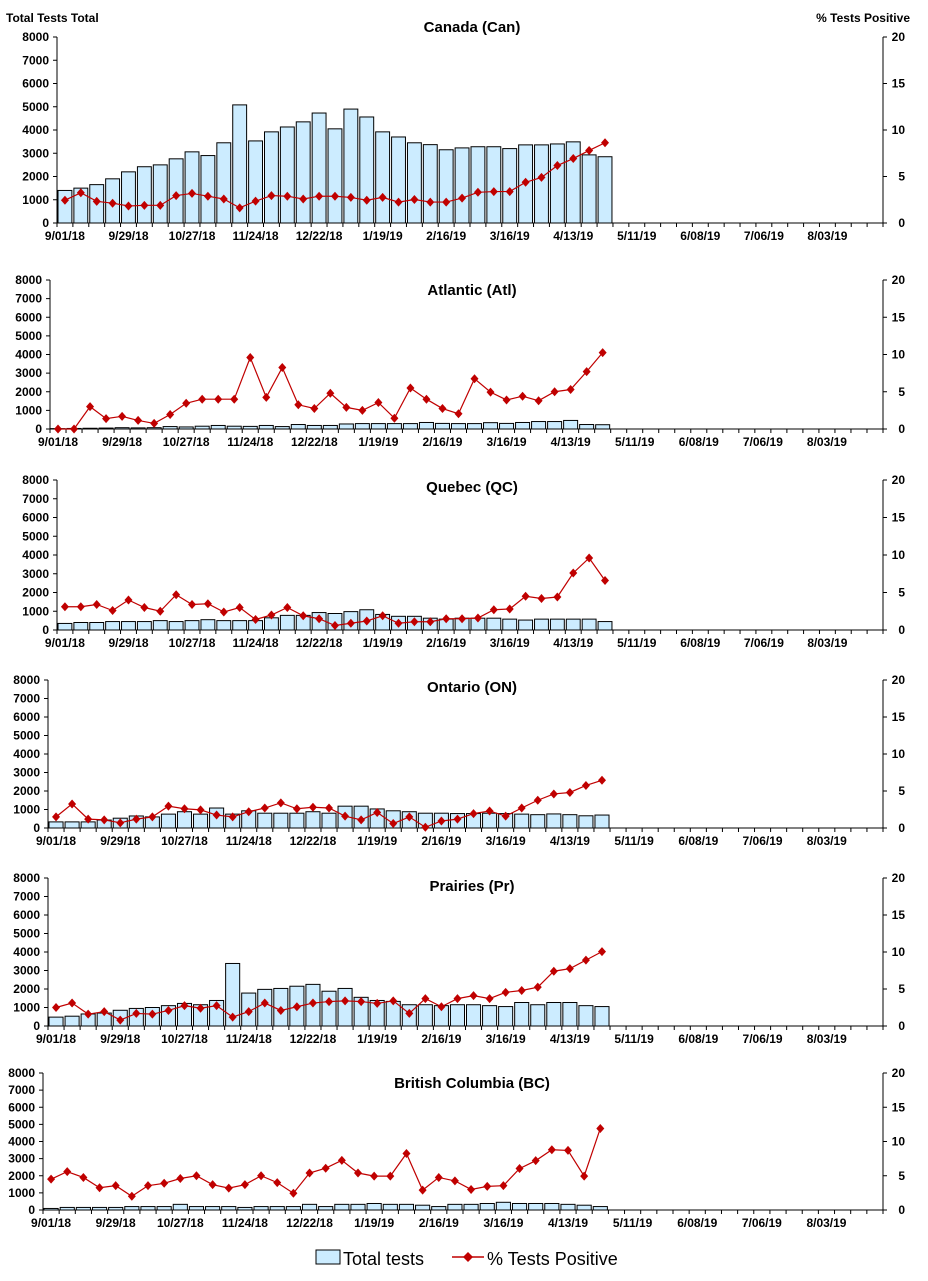  Describe the element at coordinates (28, 392) in the screenshot. I see `y-tick-label-left: 2000` at that location.